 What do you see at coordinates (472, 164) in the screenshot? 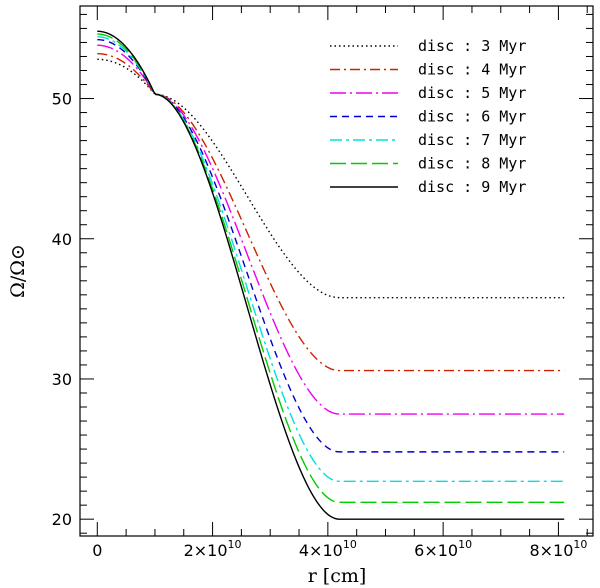
I see `legend-label: disc : 8 Myr` at bounding box center [472, 164].